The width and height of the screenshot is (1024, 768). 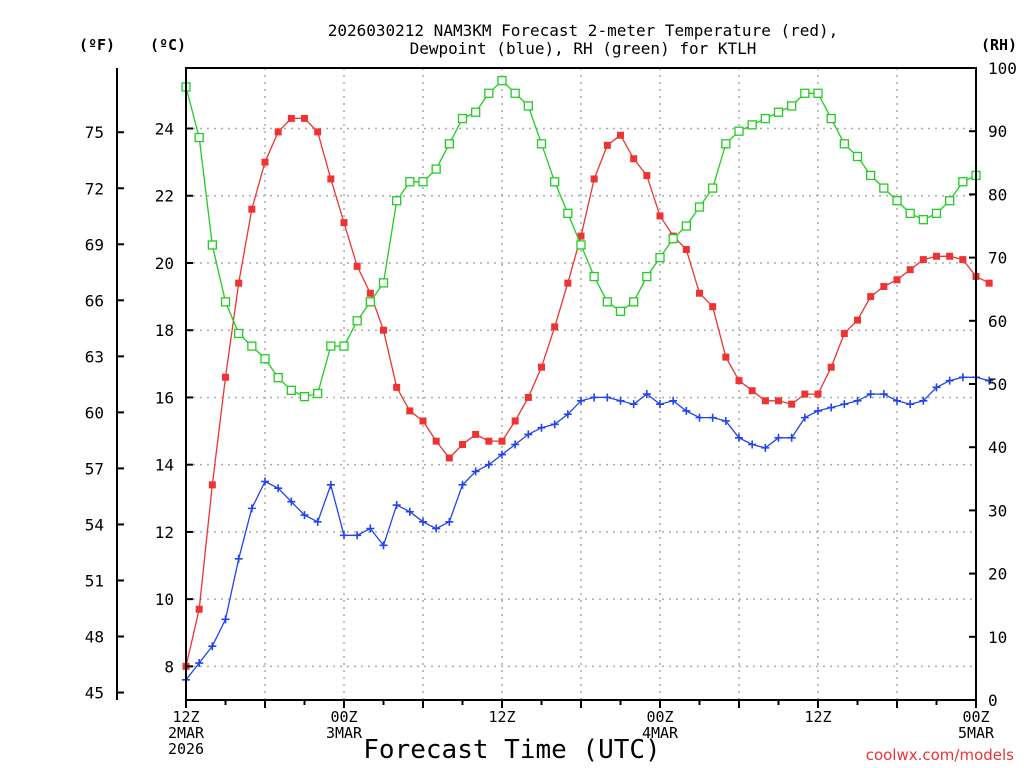 What do you see at coordinates (660, 733) in the screenshot?
I see `x-tick-label: 4MAR` at bounding box center [660, 733].